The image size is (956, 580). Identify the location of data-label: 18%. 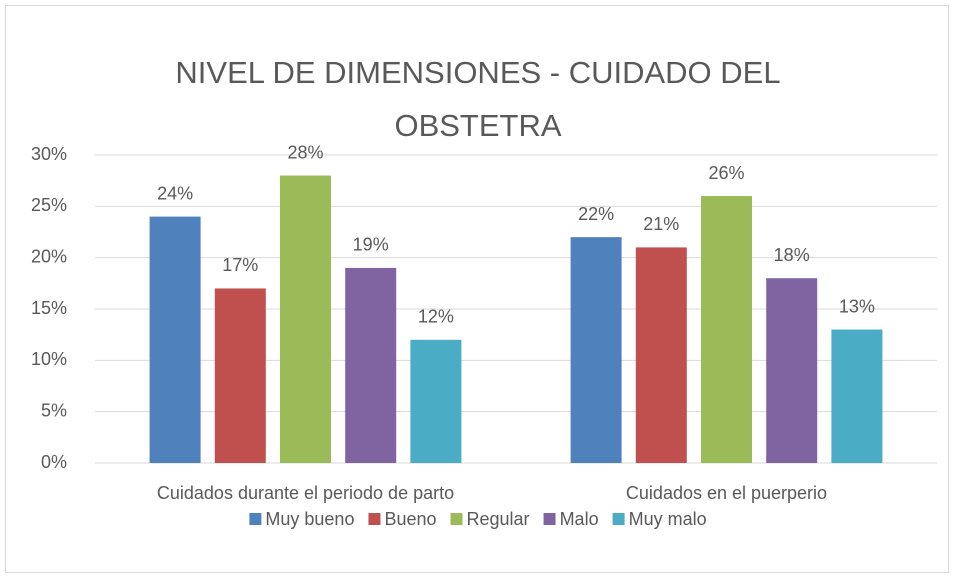
(792, 255).